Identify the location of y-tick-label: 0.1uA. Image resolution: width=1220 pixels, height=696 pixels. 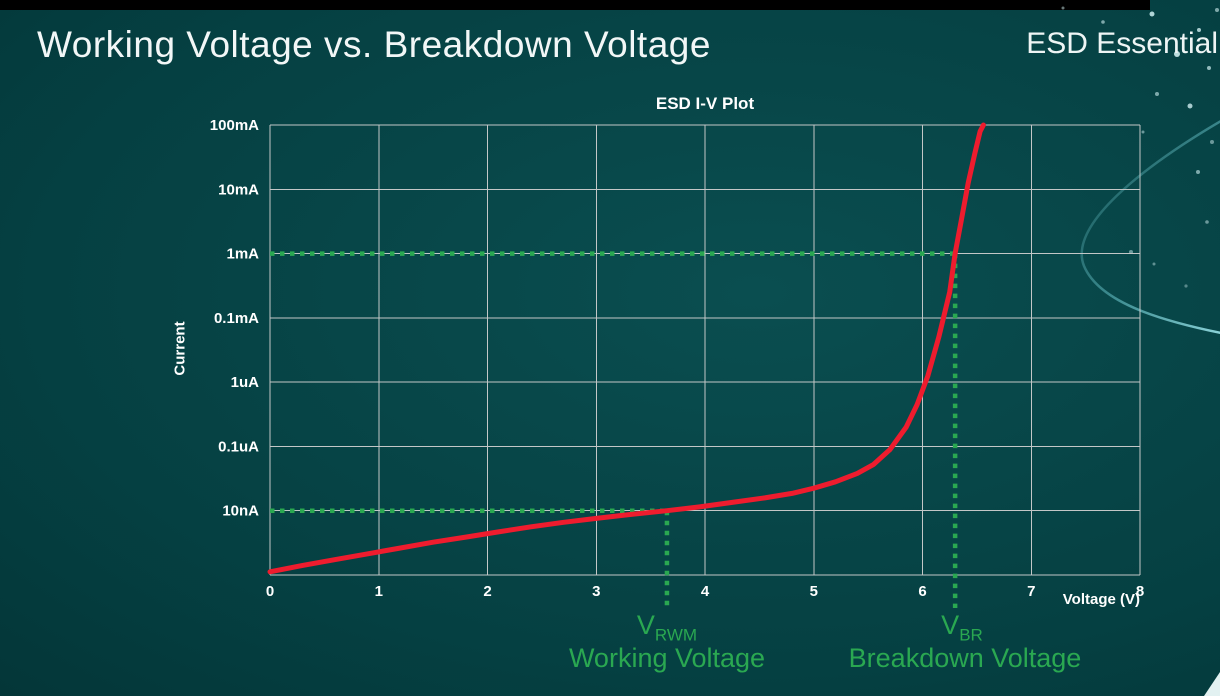
(238, 446).